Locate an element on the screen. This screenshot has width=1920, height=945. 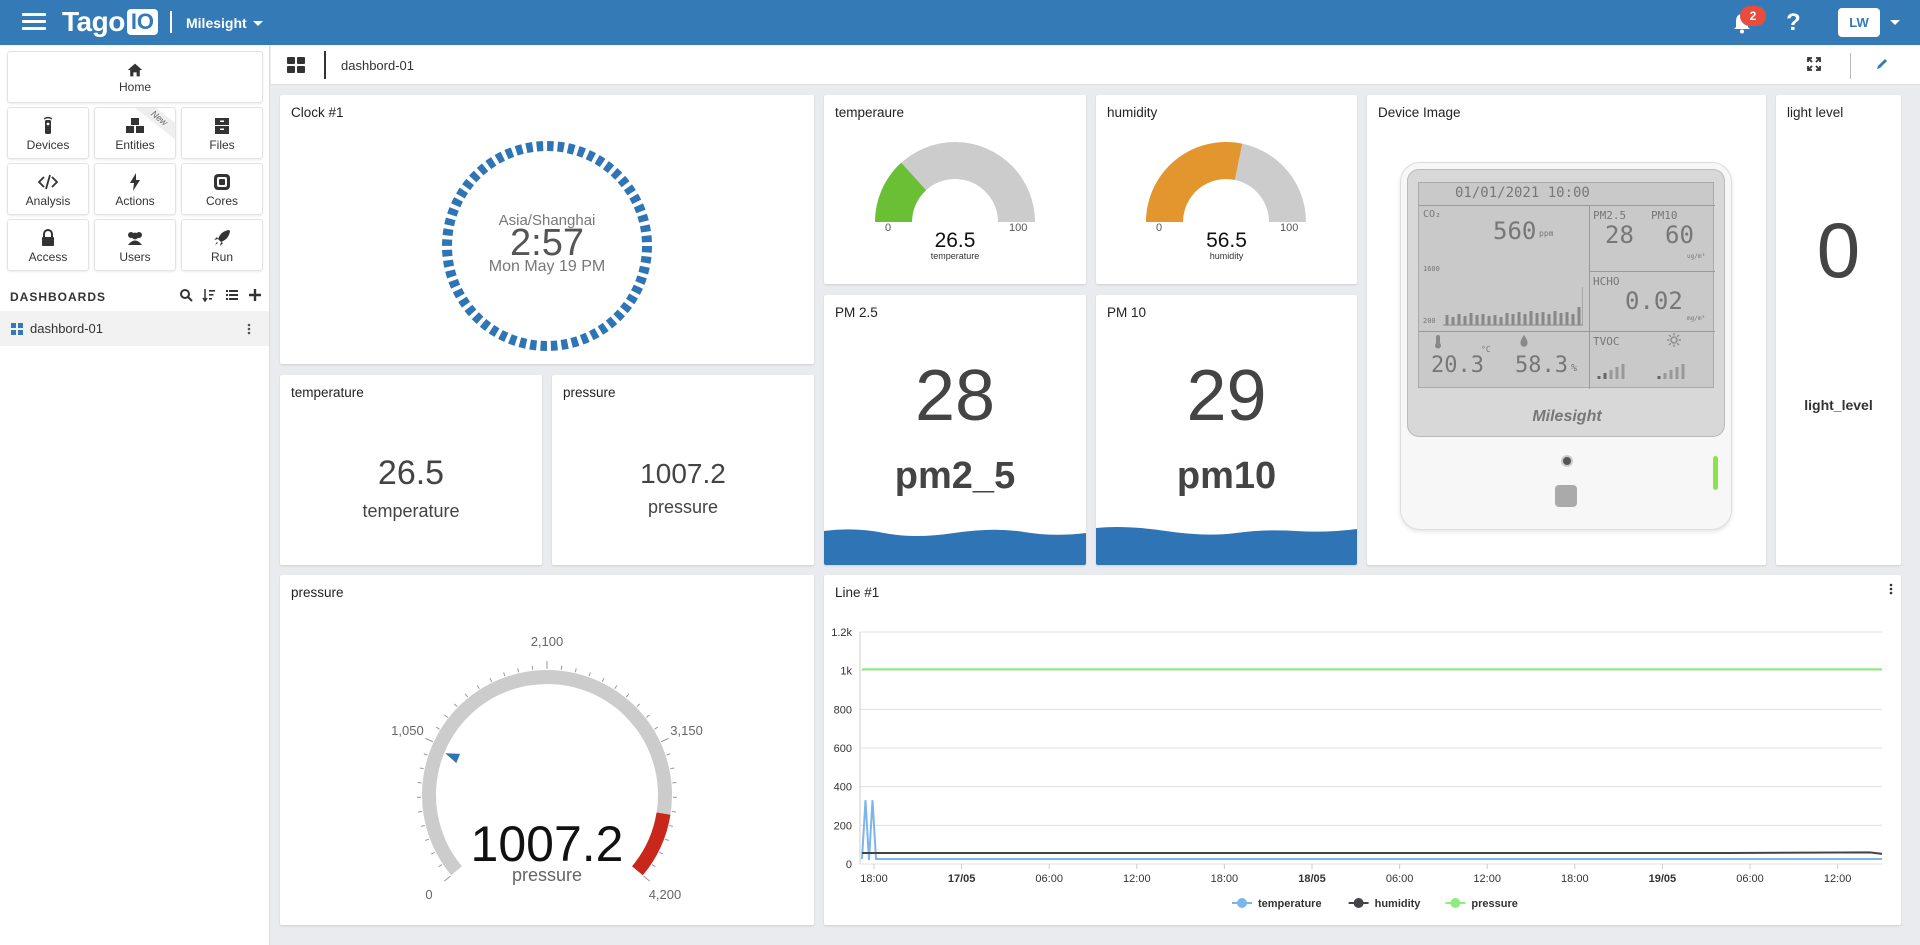
co2-value: 560 is located at coordinates (1515, 231).